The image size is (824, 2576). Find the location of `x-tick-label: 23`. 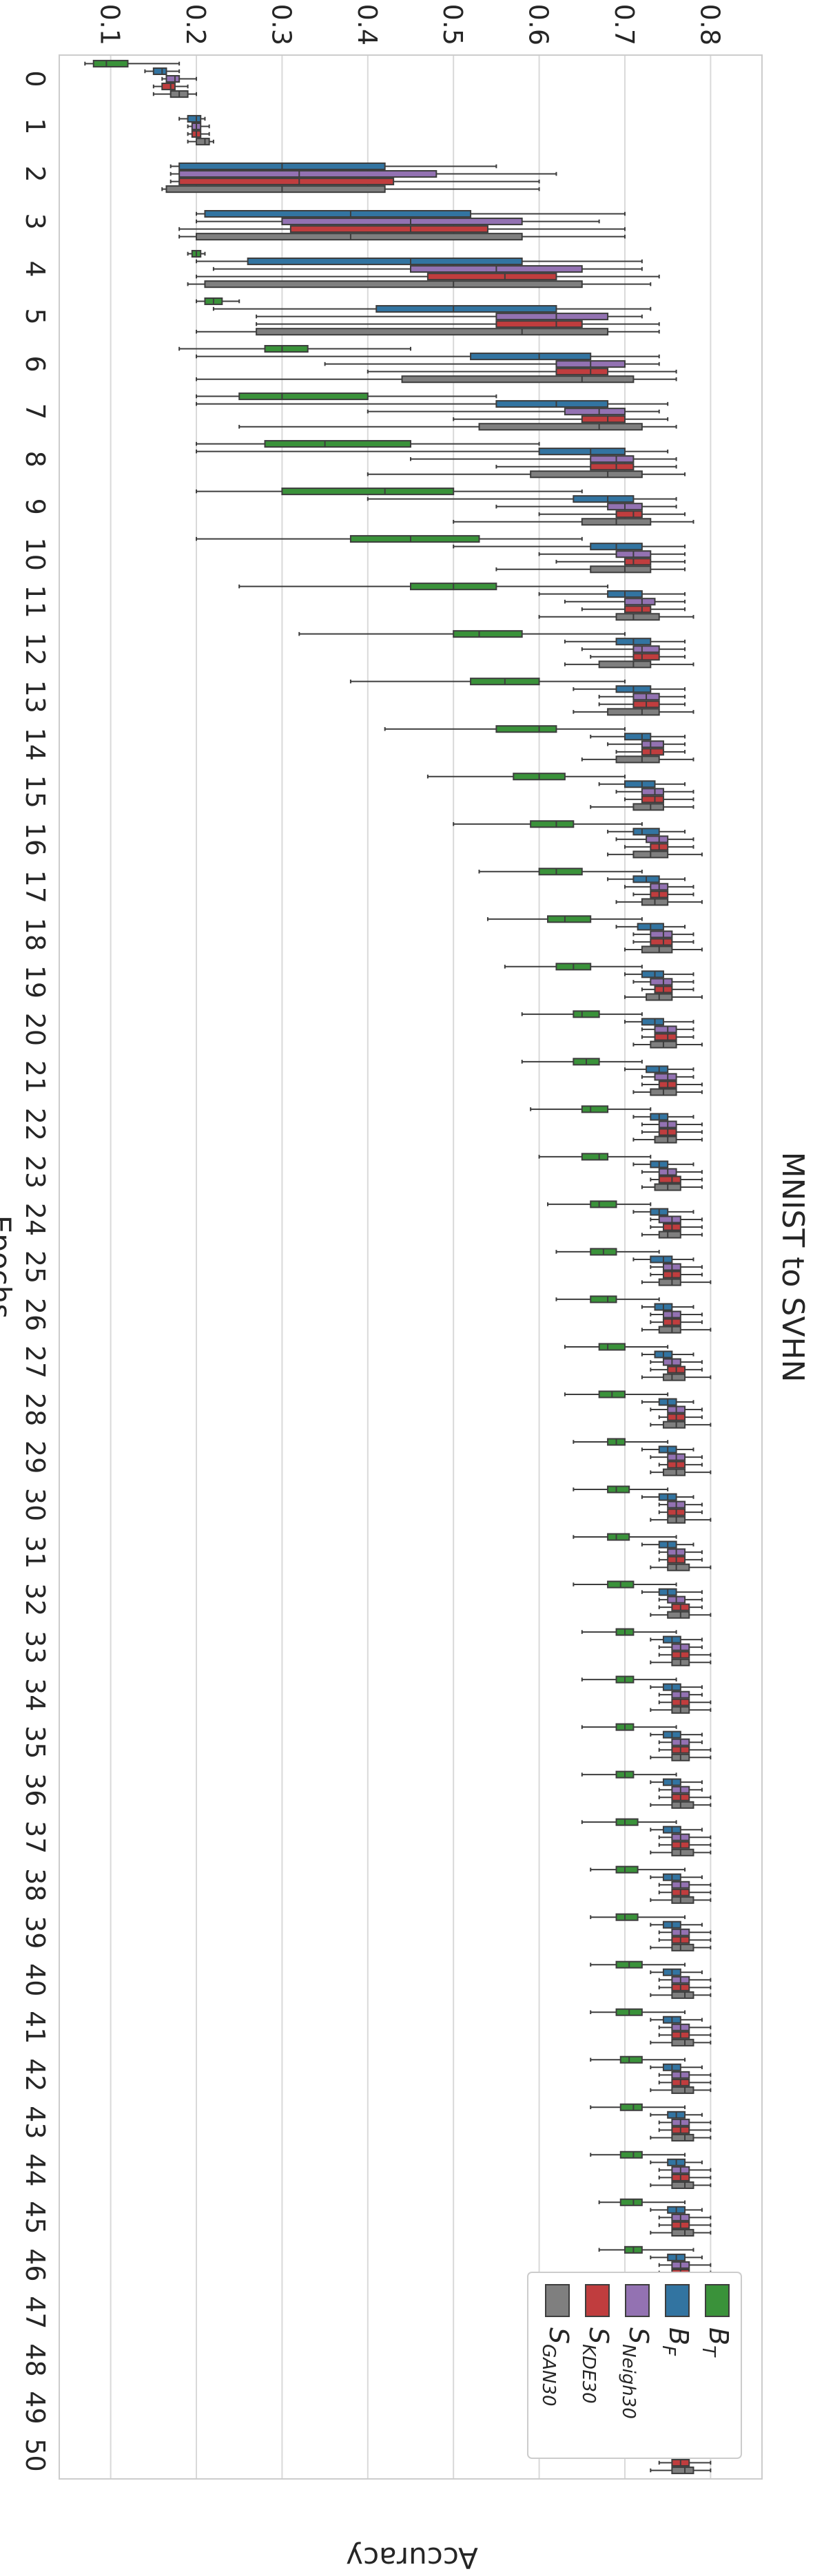

x-tick-label: 23 is located at coordinates (35, 1171).